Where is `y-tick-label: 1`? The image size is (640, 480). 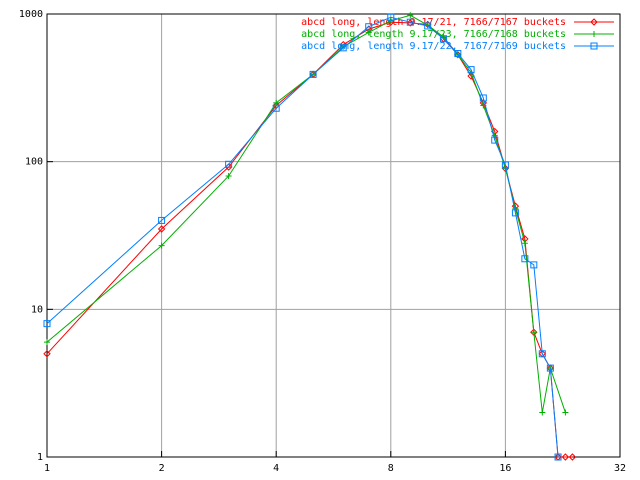
y-tick-label: 1 is located at coordinates (40, 457).